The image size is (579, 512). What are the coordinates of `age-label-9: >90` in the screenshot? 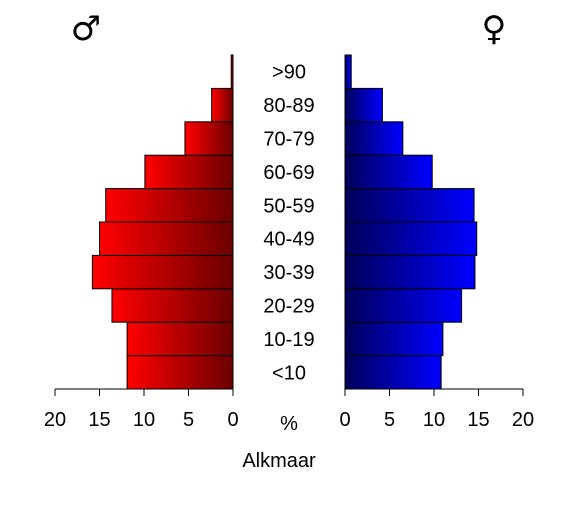 It's located at (289, 73).